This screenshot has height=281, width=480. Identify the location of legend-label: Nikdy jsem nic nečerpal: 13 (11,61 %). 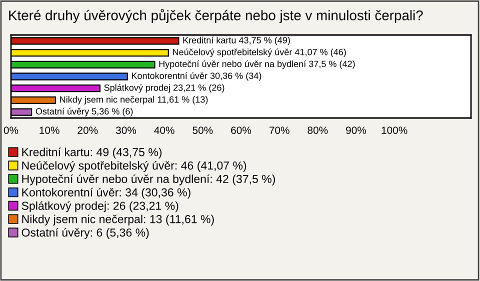
(118, 220).